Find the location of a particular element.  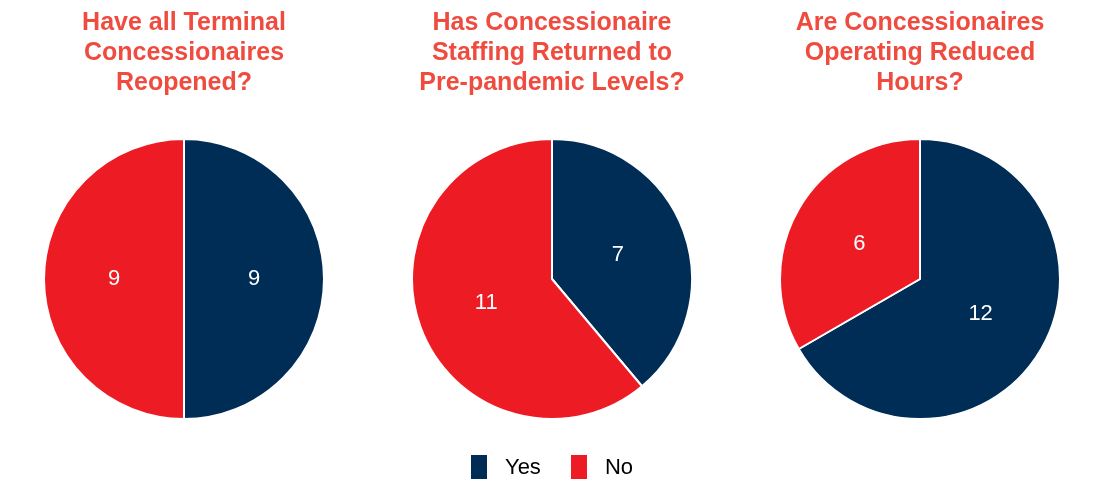

chart-title: Has Concessionaire Staffing Returned to Pre-pandemic Levels? is located at coordinates (552, 50).